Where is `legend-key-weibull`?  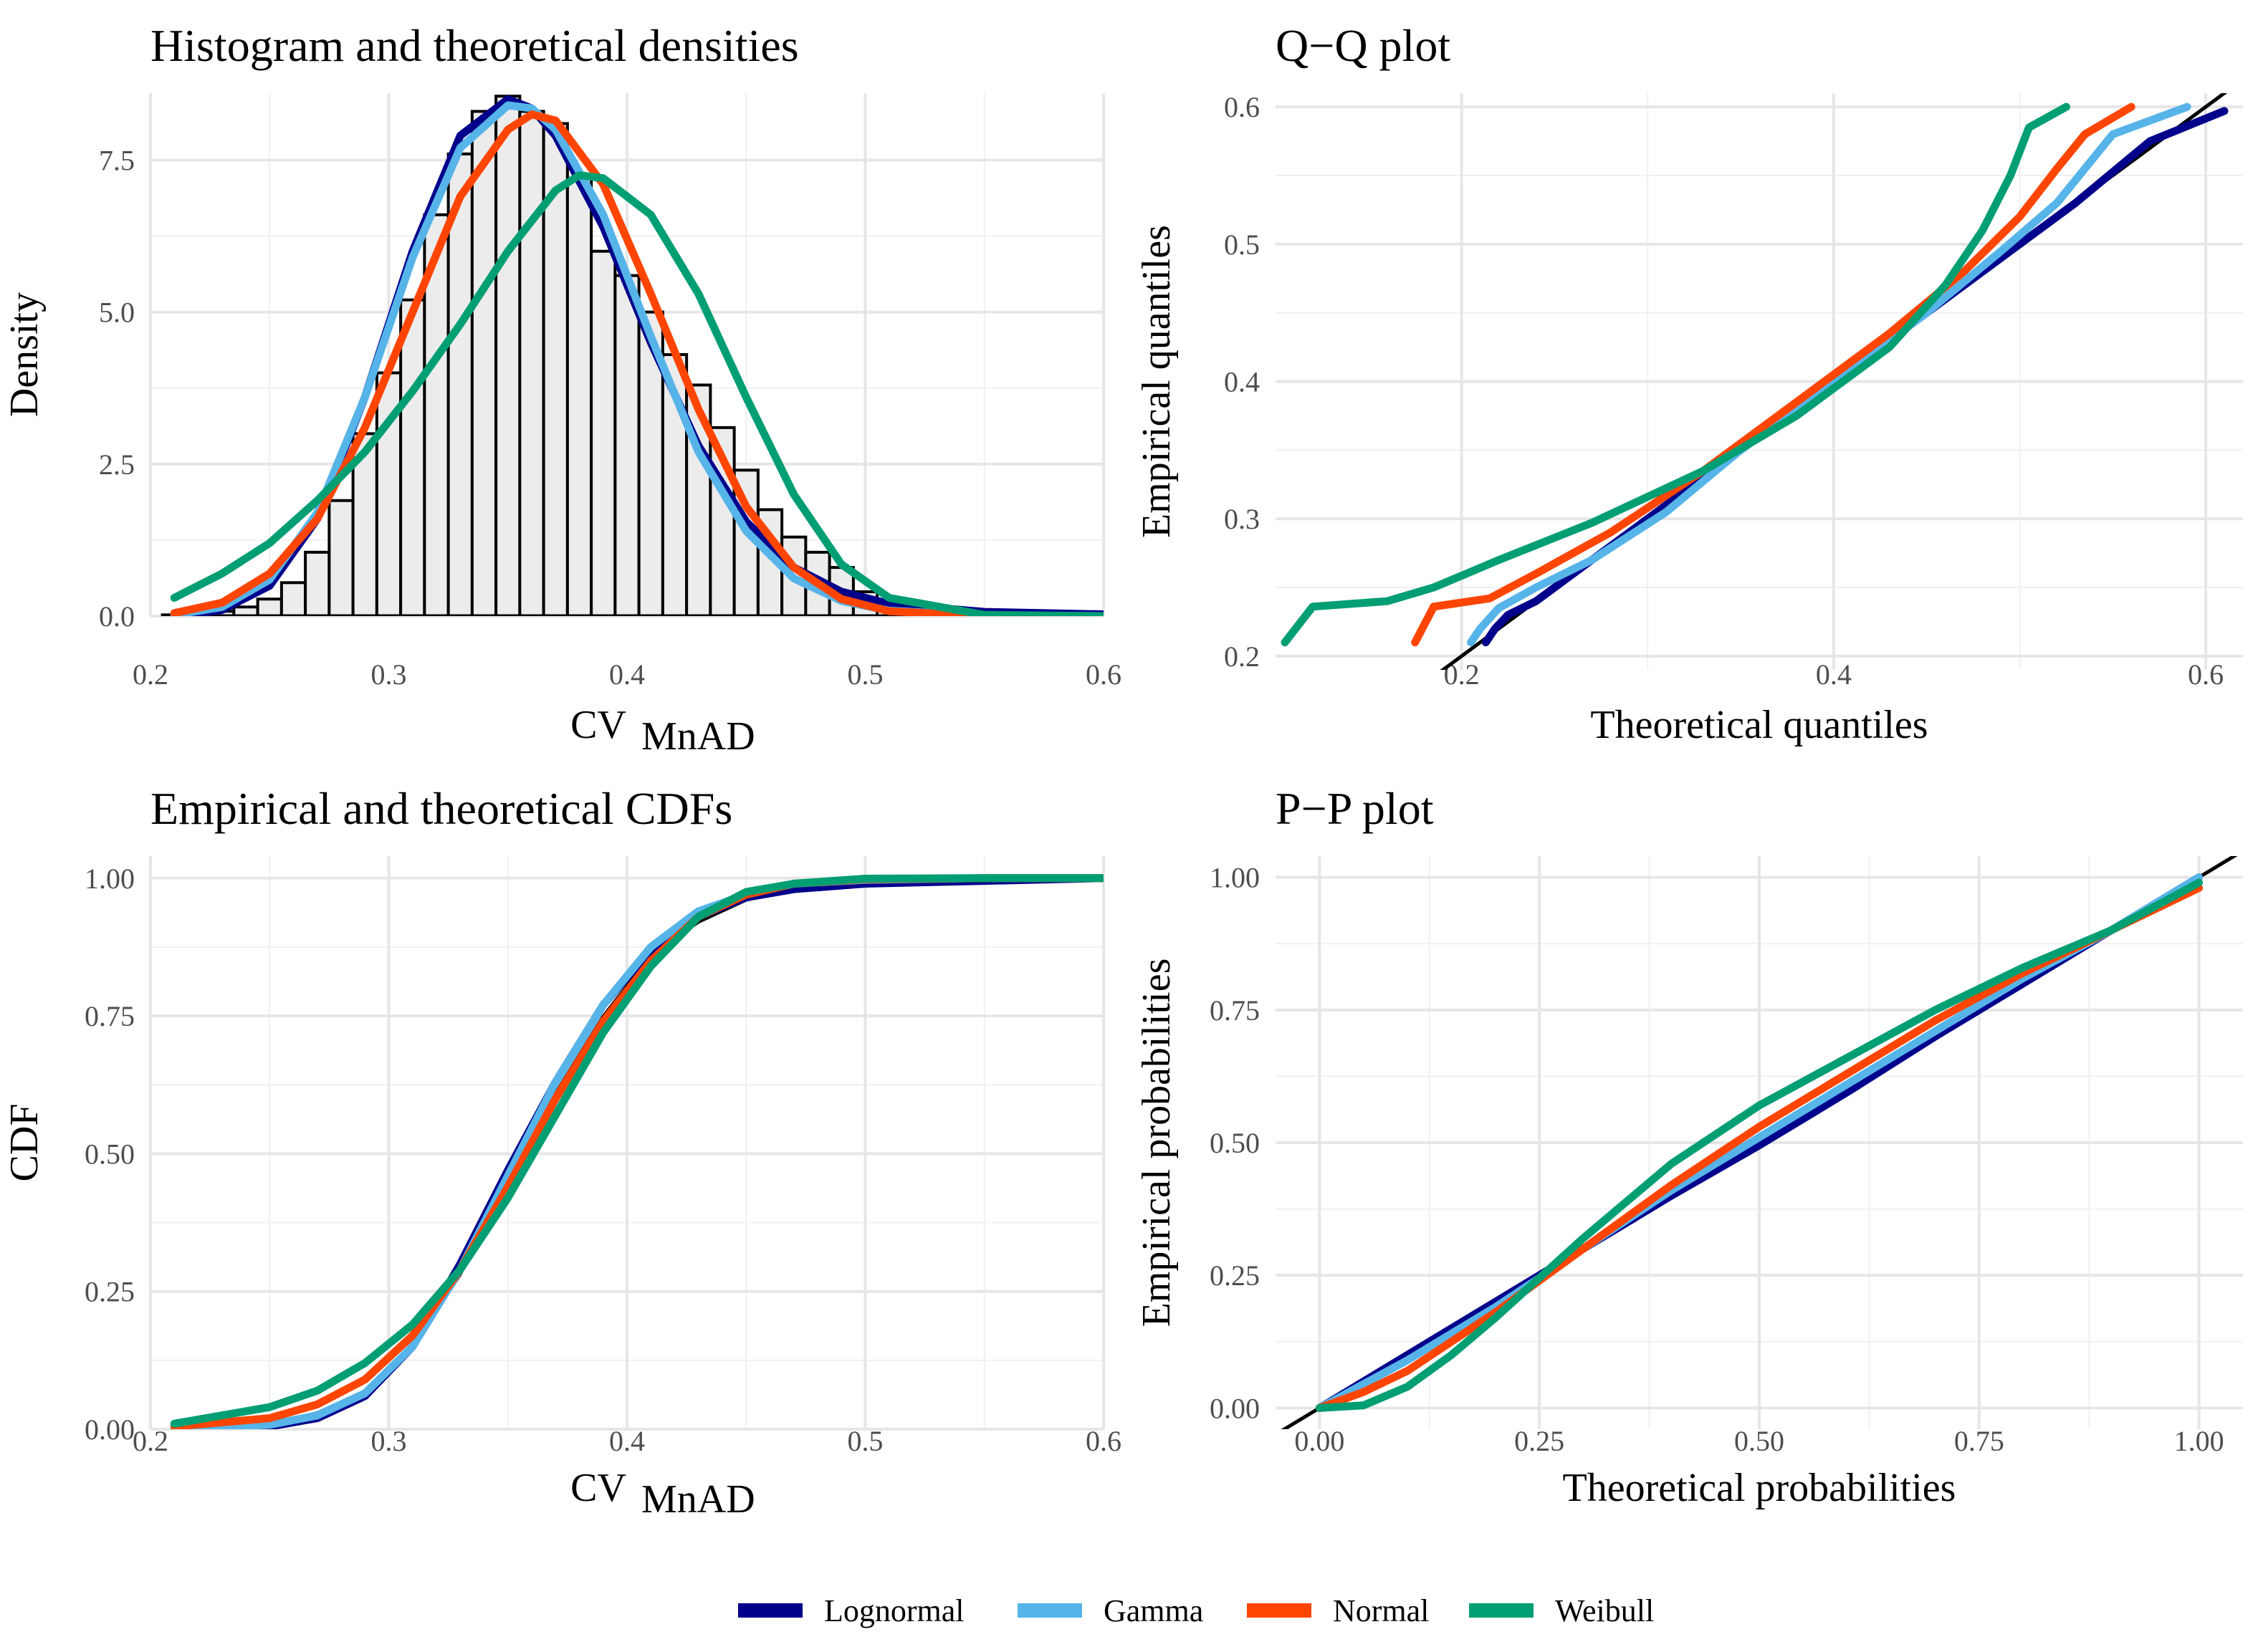
legend-key-weibull is located at coordinates (1502, 1611).